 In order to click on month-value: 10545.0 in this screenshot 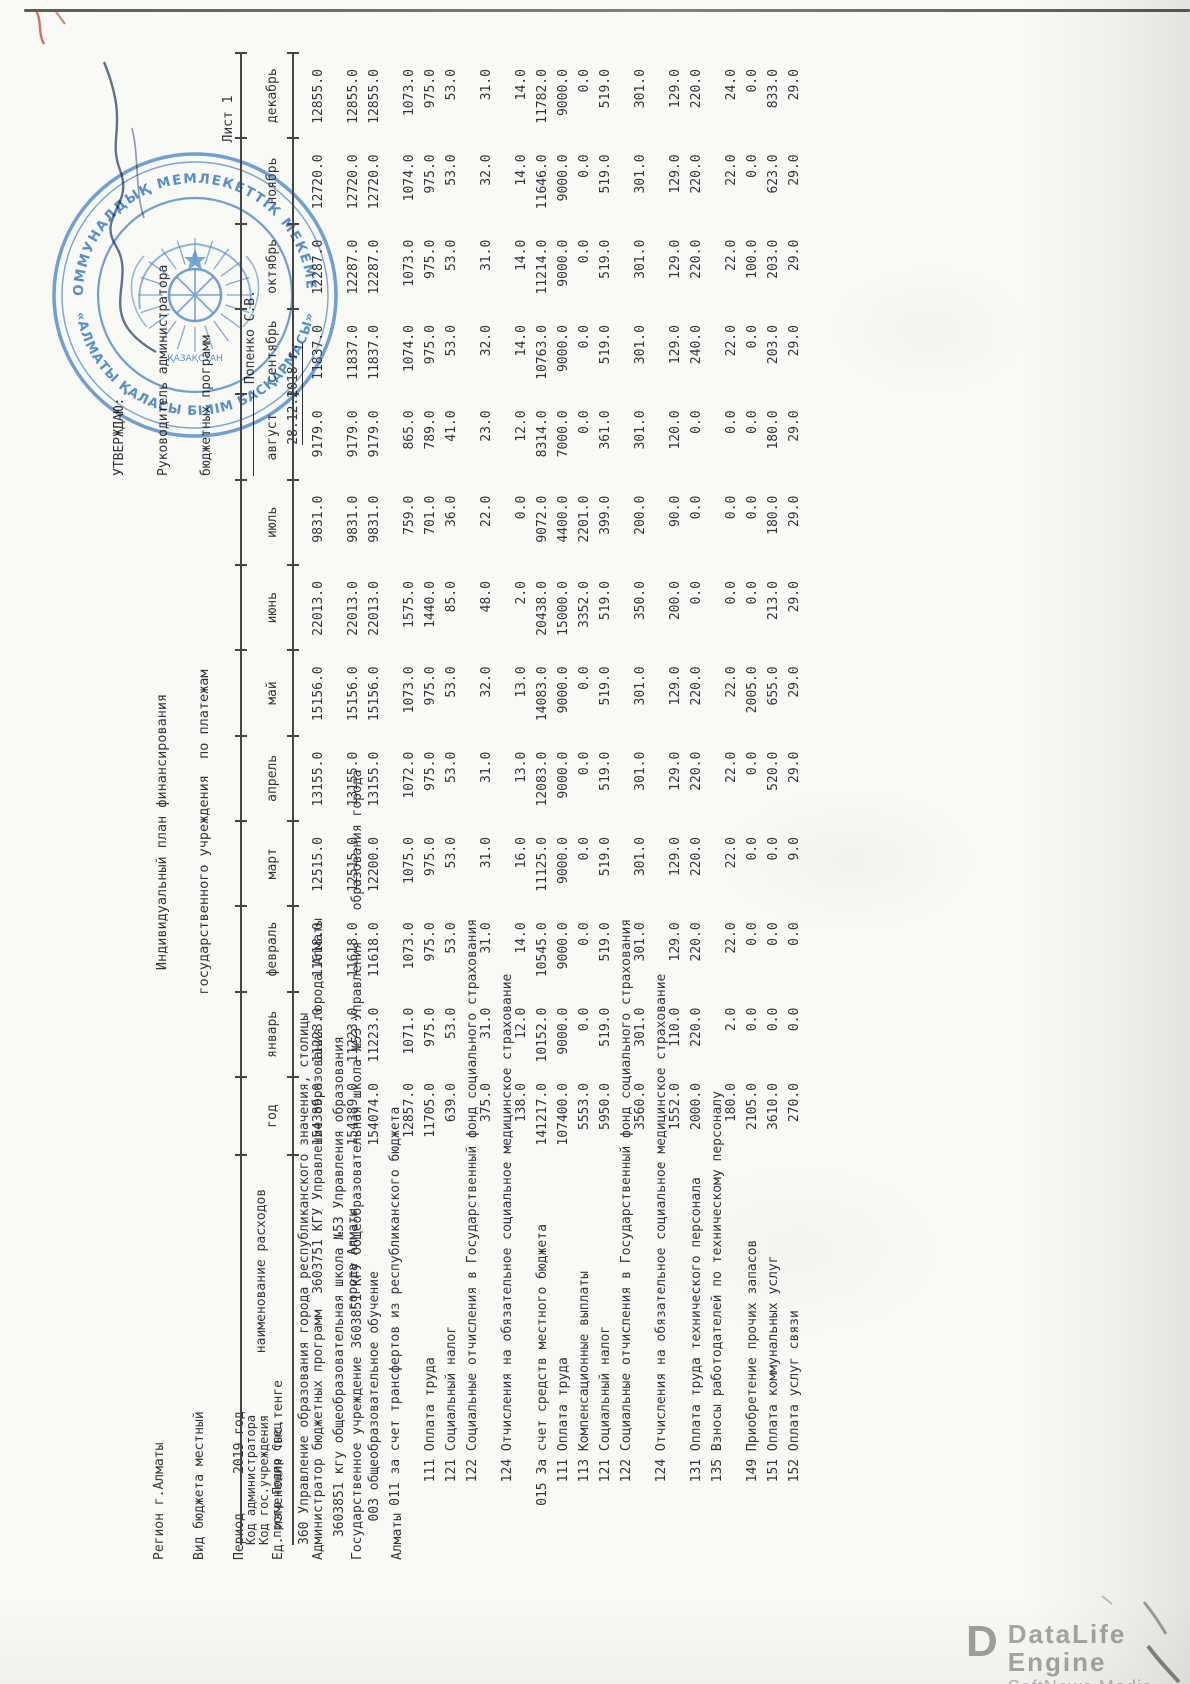, I will do `click(542, 950)`.